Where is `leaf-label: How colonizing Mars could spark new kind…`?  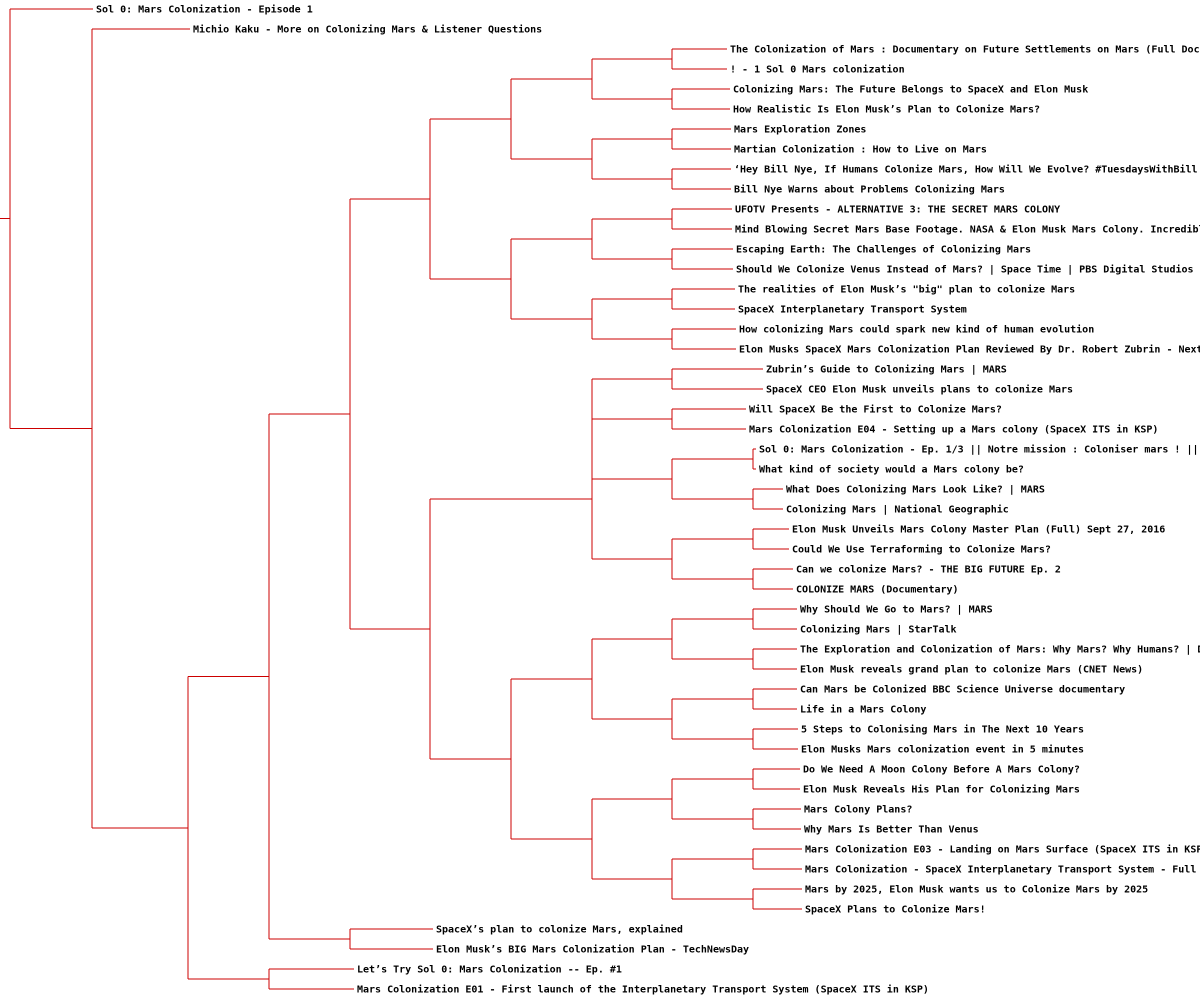
leaf-label: How colonizing Mars could spark new kind… is located at coordinates (916, 330).